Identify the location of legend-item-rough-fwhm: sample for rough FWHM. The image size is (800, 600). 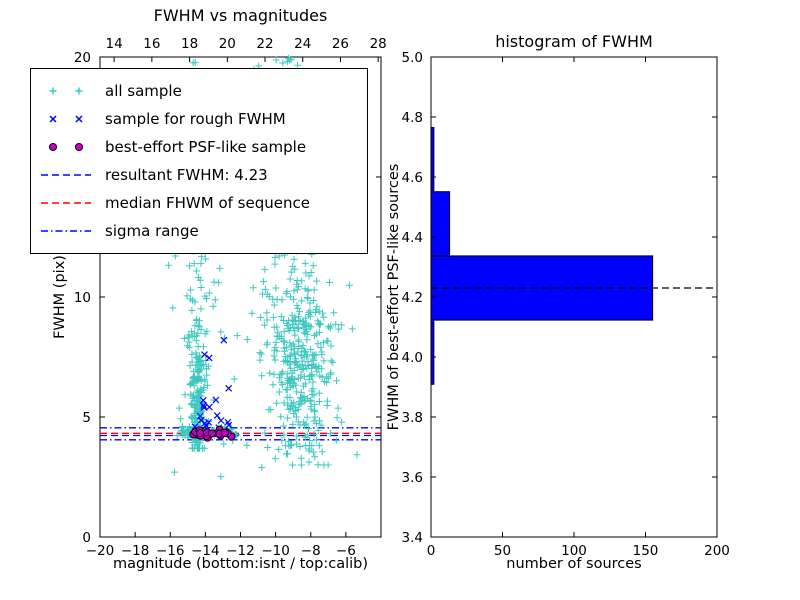
(199, 119).